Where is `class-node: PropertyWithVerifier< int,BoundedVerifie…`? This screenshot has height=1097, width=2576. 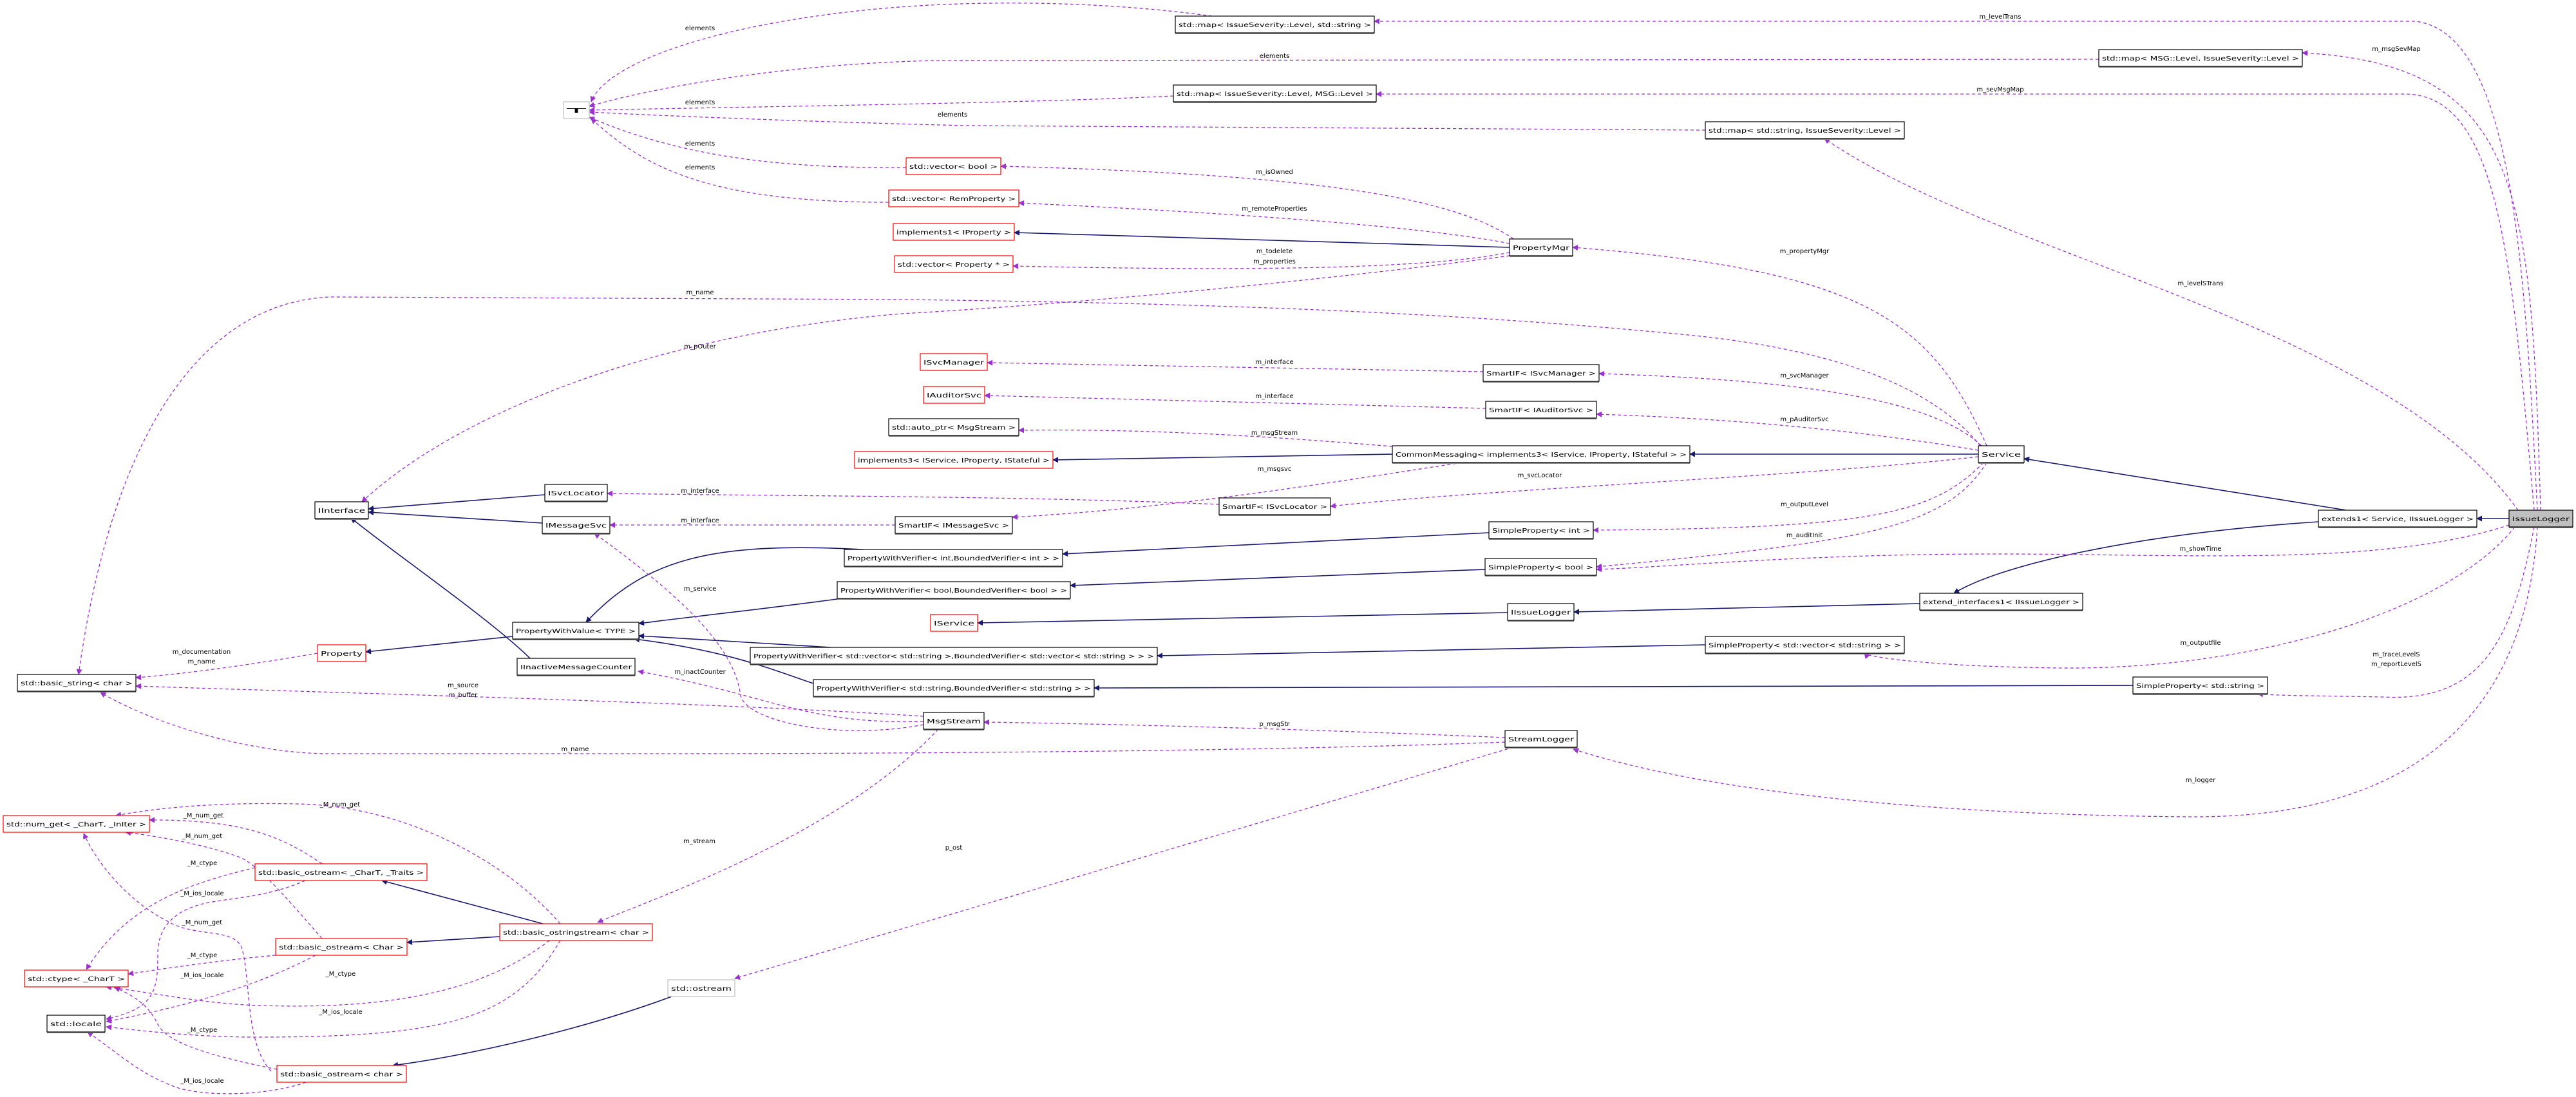 class-node: PropertyWithVerifier< int,BoundedVerifie… is located at coordinates (953, 558).